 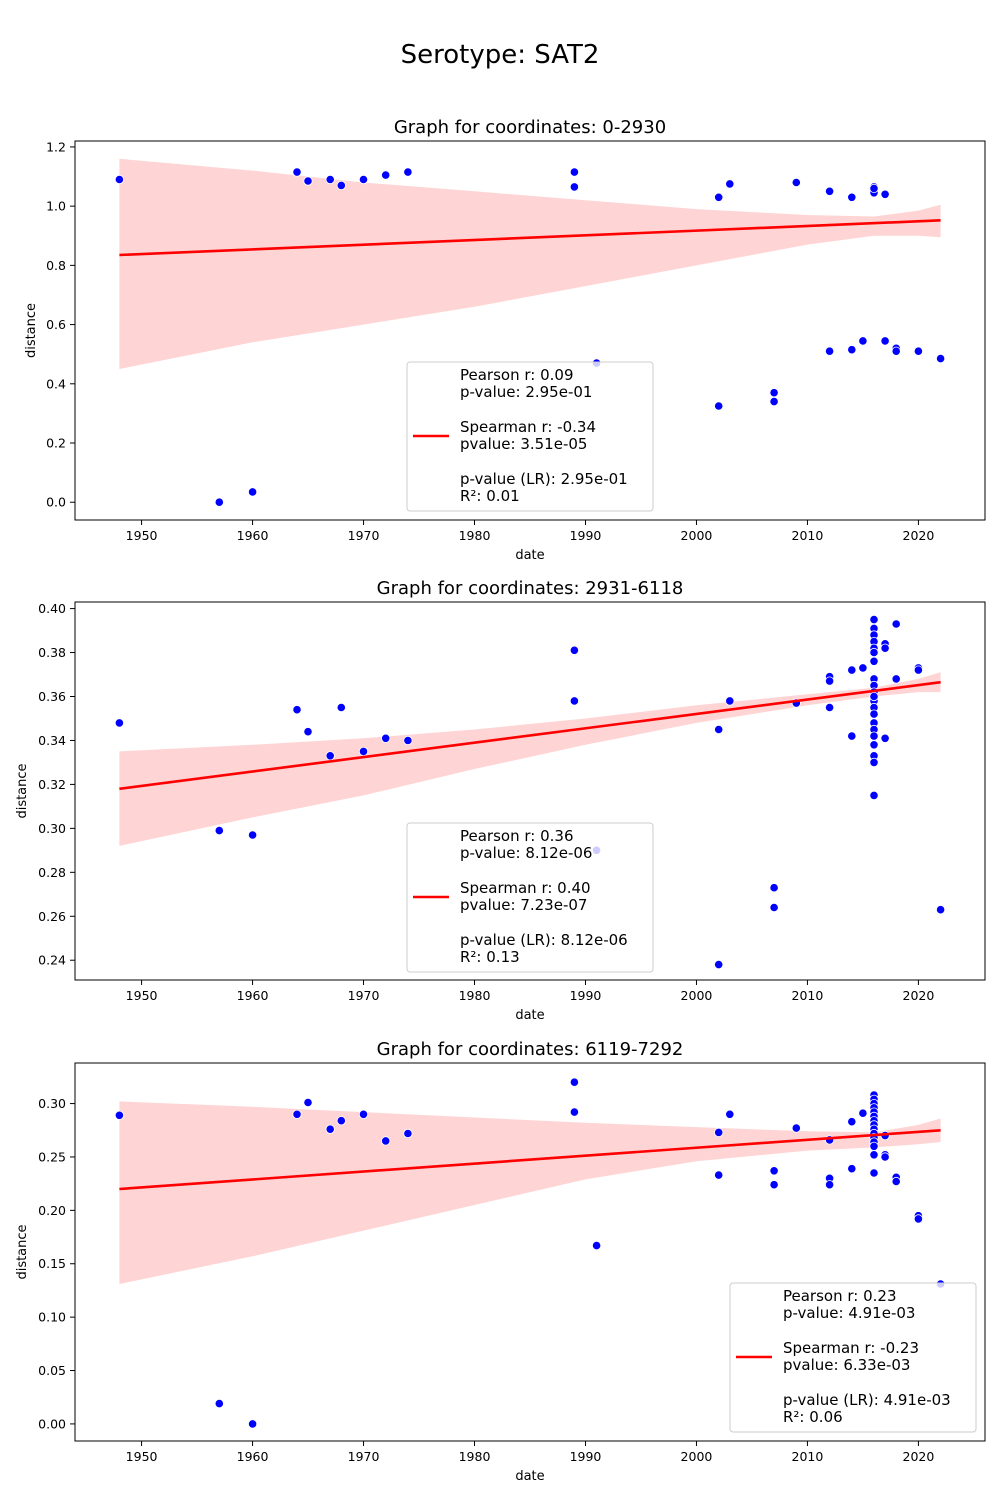 What do you see at coordinates (530, 588) in the screenshot?
I see `chart-title: Graph for coordinates: 2931-6118` at bounding box center [530, 588].